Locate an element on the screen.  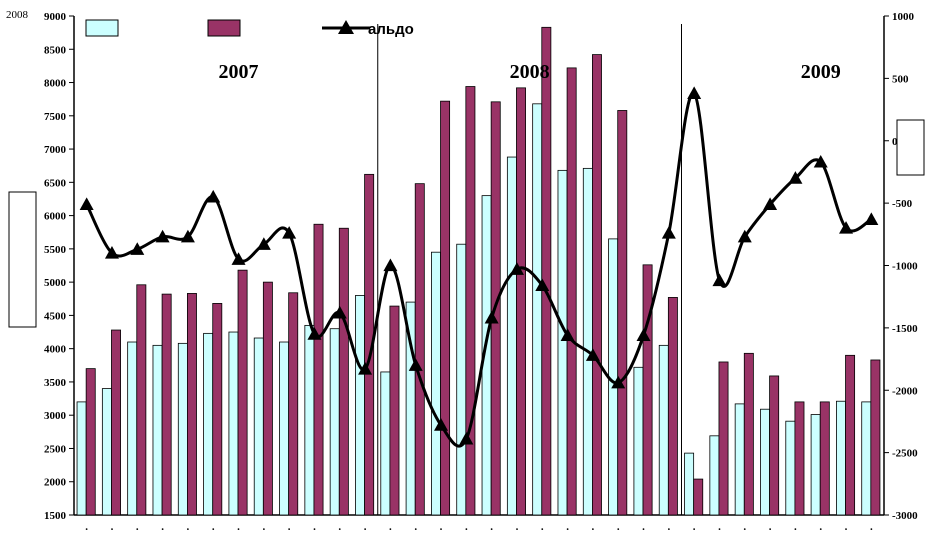
legend-swatch-series-b is located at coordinates (224, 28).